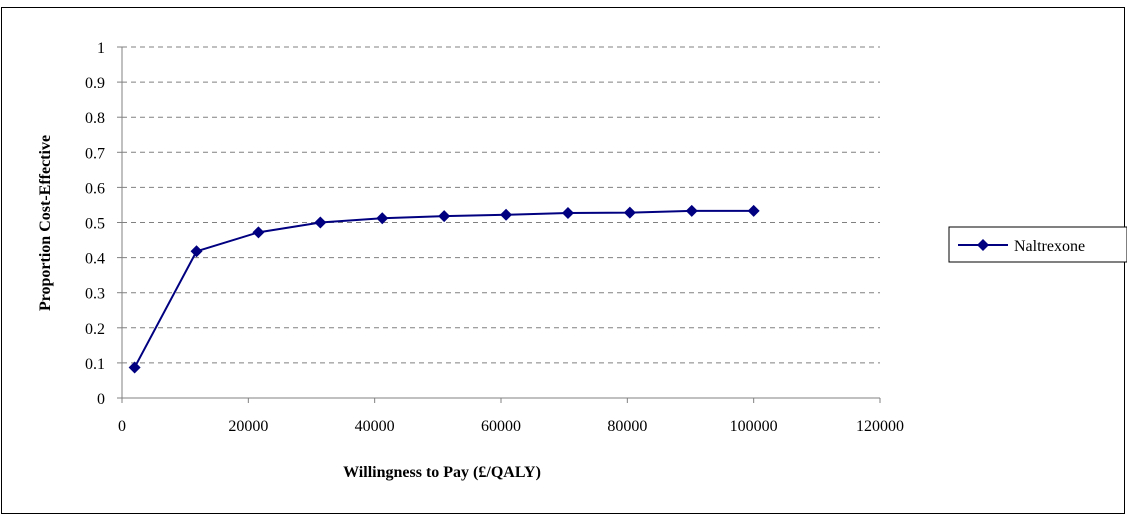  What do you see at coordinates (95, 364) in the screenshot?
I see `y-tick-label: 0.1` at bounding box center [95, 364].